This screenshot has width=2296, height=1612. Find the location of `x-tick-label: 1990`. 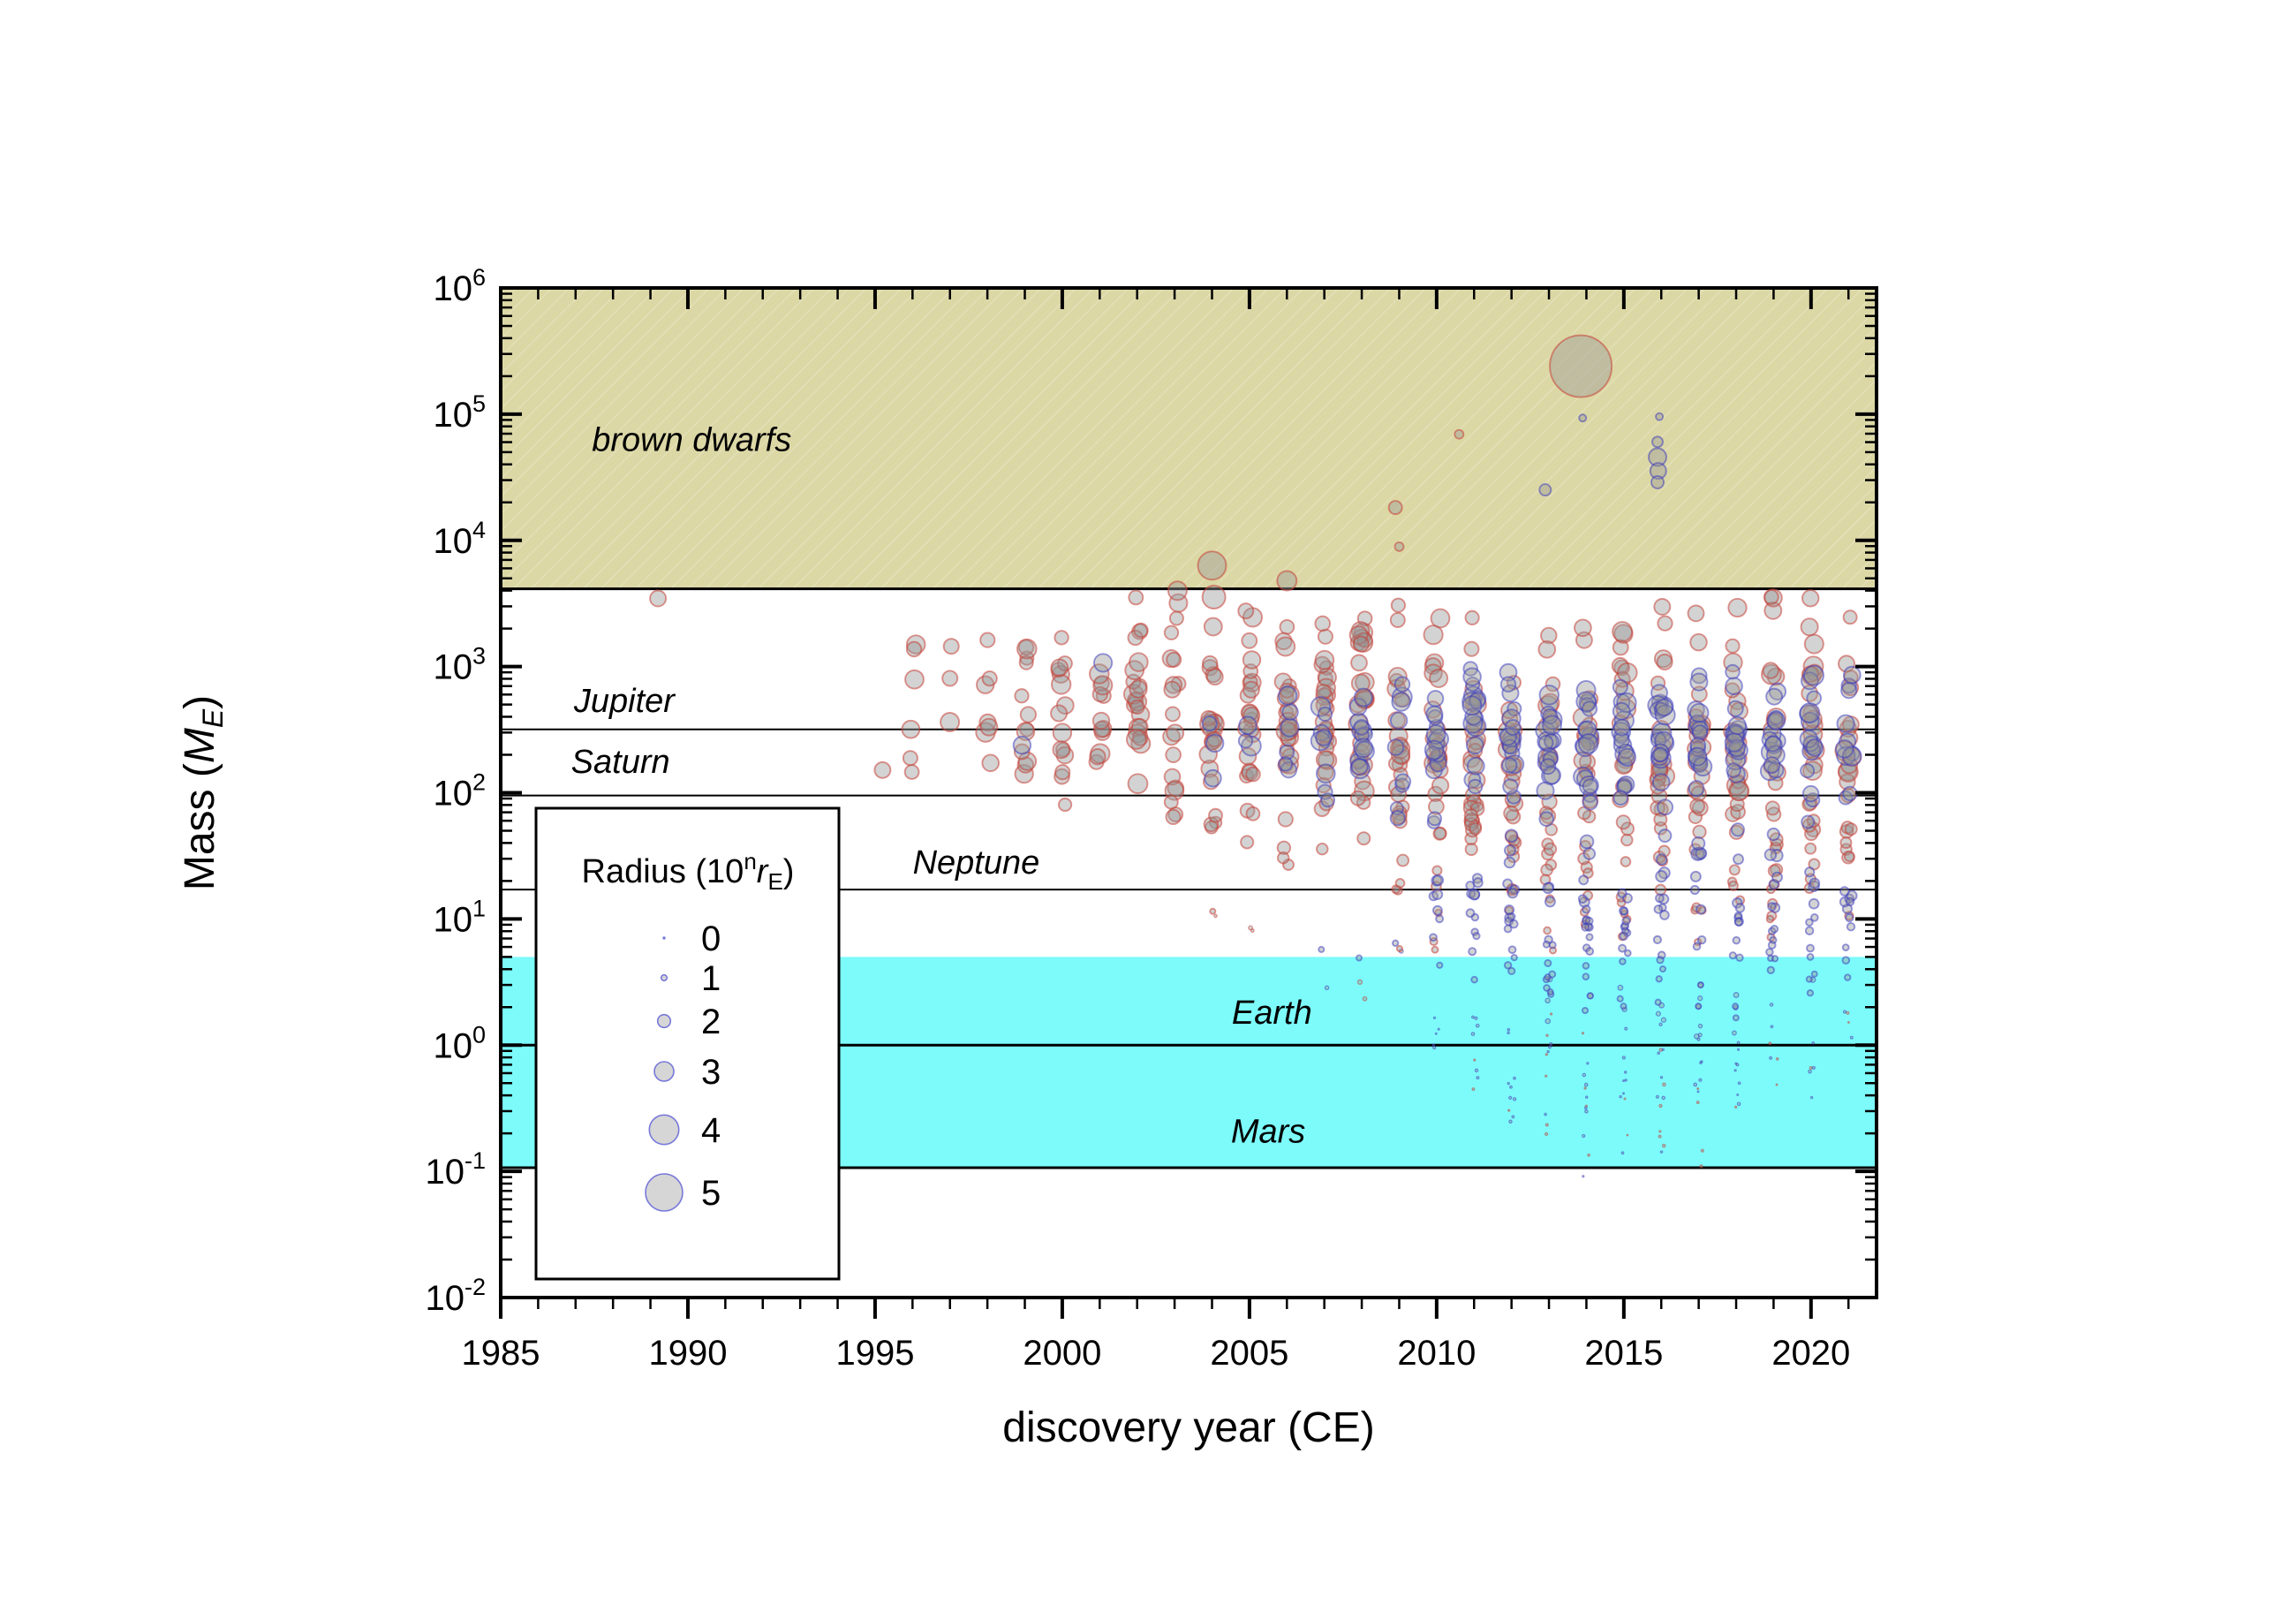

x-tick-label: 1990 is located at coordinates (687, 1353).